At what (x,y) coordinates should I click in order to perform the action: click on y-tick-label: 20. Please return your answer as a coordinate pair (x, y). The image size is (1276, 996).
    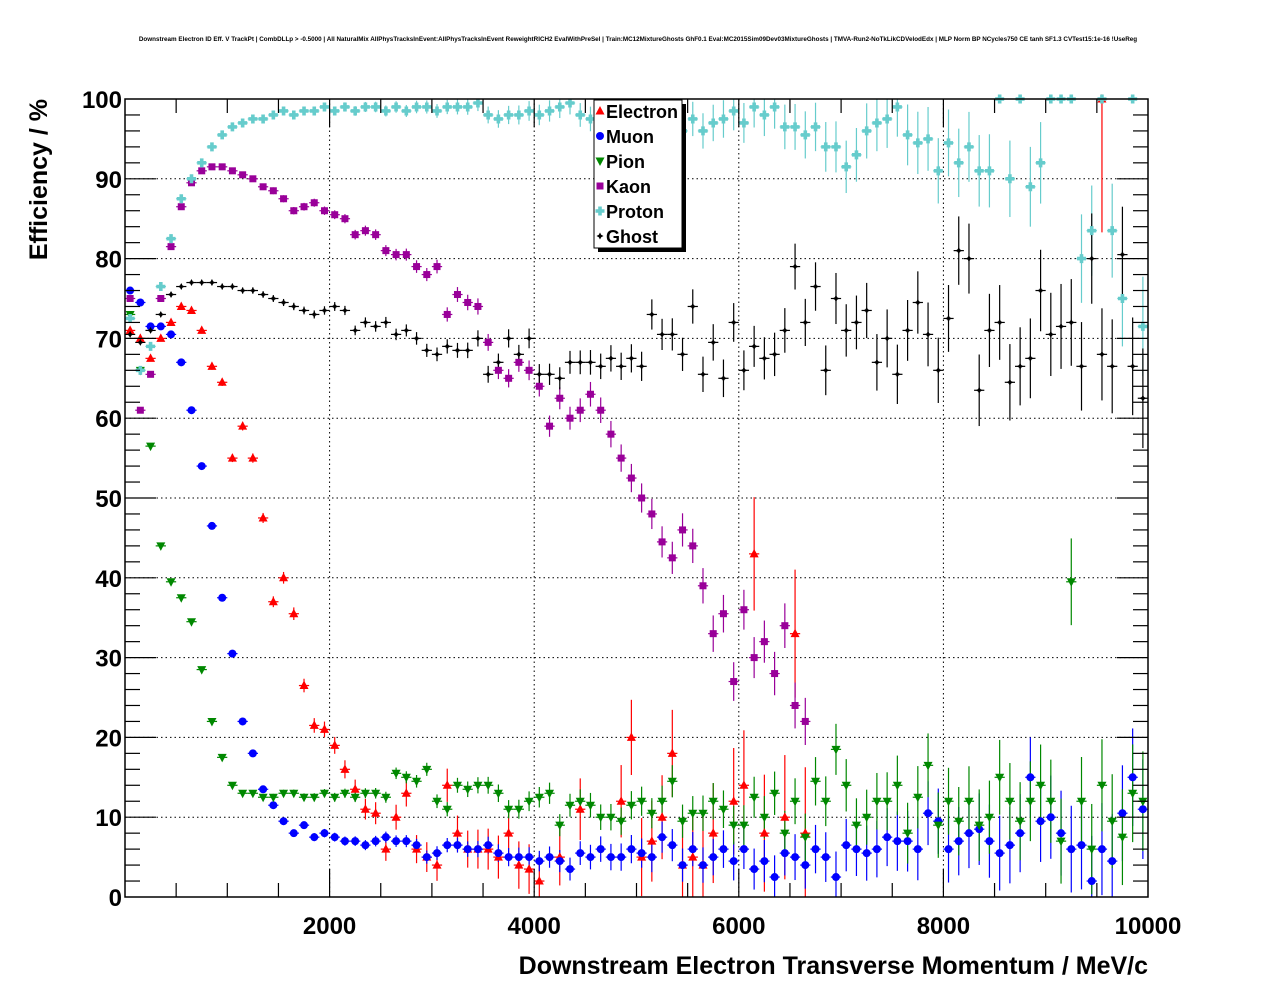
    Looking at the image, I should click on (108, 738).